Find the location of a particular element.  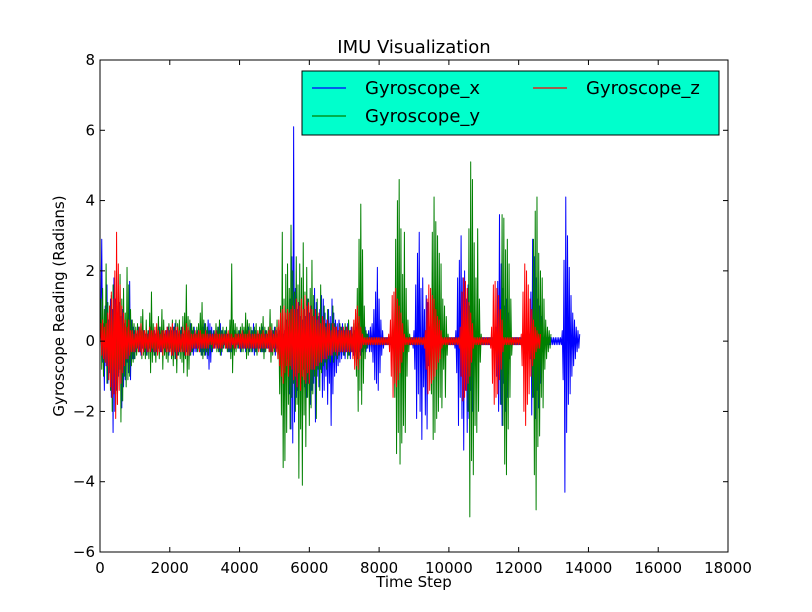

y-tick-label: 6 is located at coordinates (90, 130).